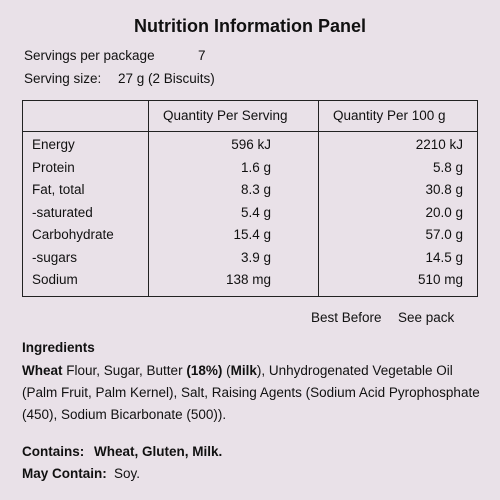 The width and height of the screenshot is (500, 500). What do you see at coordinates (389, 115) in the screenshot?
I see `column-header: Quantity Per 100 g` at bounding box center [389, 115].